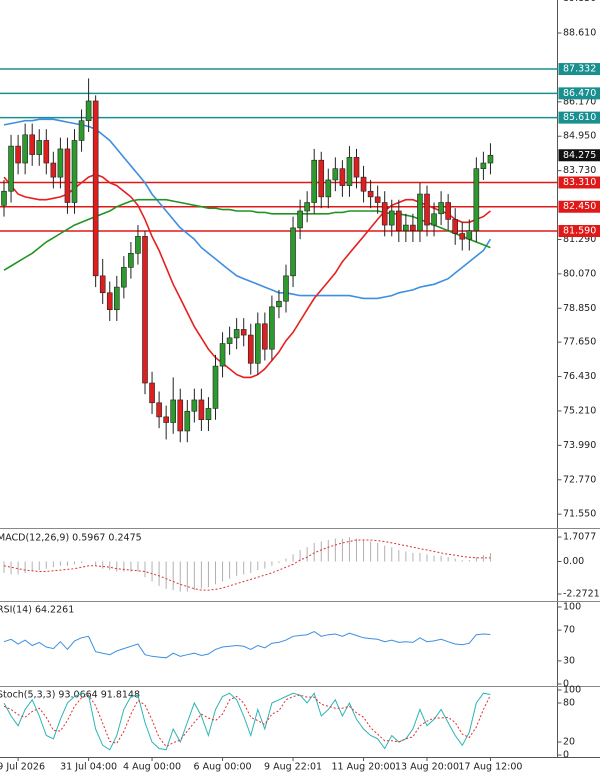  I want to click on last-price-box, so click(579, 155).